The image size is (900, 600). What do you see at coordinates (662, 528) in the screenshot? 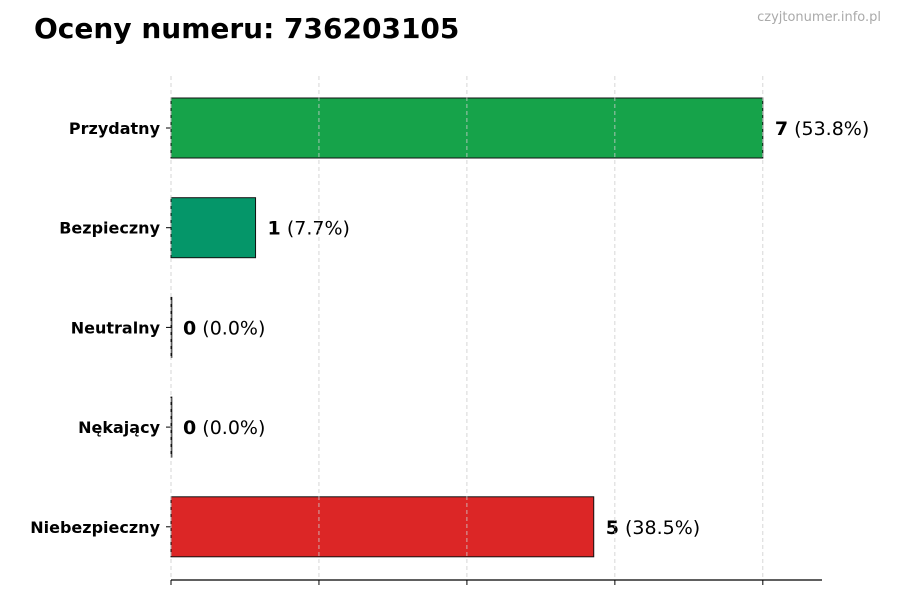
I see `percent-label: (38.5%)` at bounding box center [662, 528].